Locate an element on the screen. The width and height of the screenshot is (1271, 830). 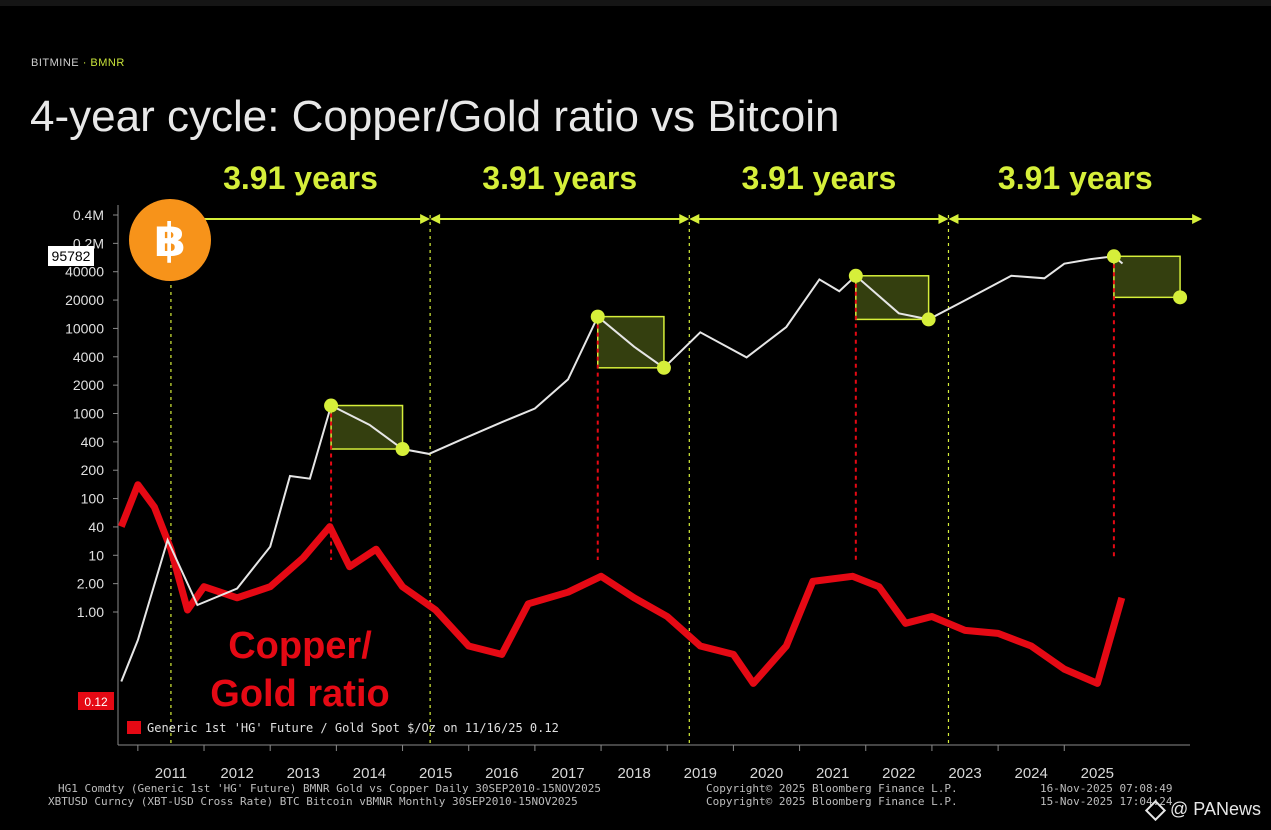
current-ratio-value: 0.12 is located at coordinates (96, 702).